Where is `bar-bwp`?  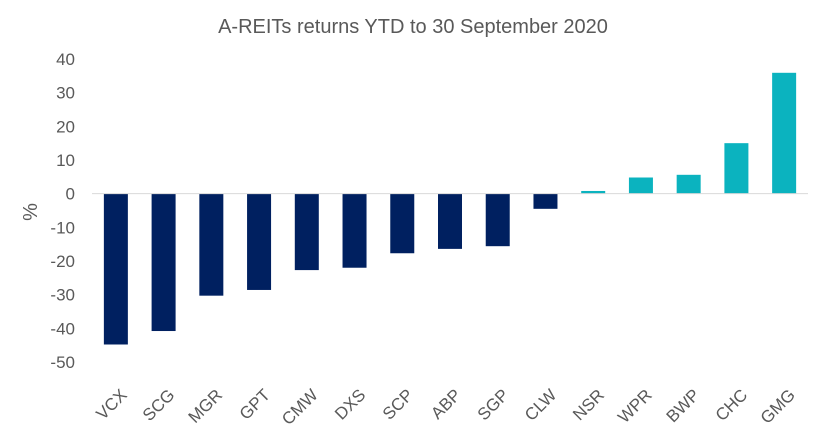
bar-bwp is located at coordinates (688, 184).